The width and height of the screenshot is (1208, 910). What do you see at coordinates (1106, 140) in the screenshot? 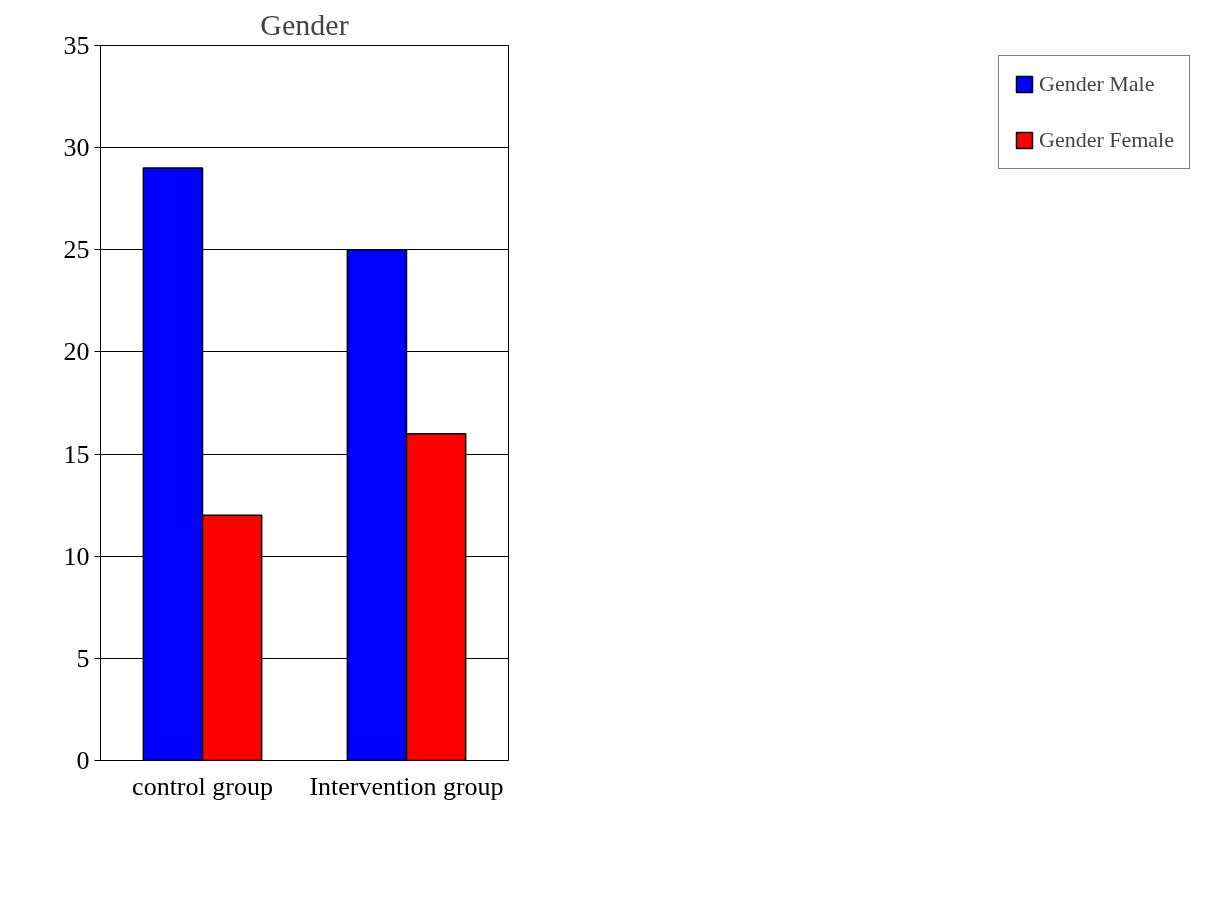
I see `legend-label: Gender Female` at bounding box center [1106, 140].